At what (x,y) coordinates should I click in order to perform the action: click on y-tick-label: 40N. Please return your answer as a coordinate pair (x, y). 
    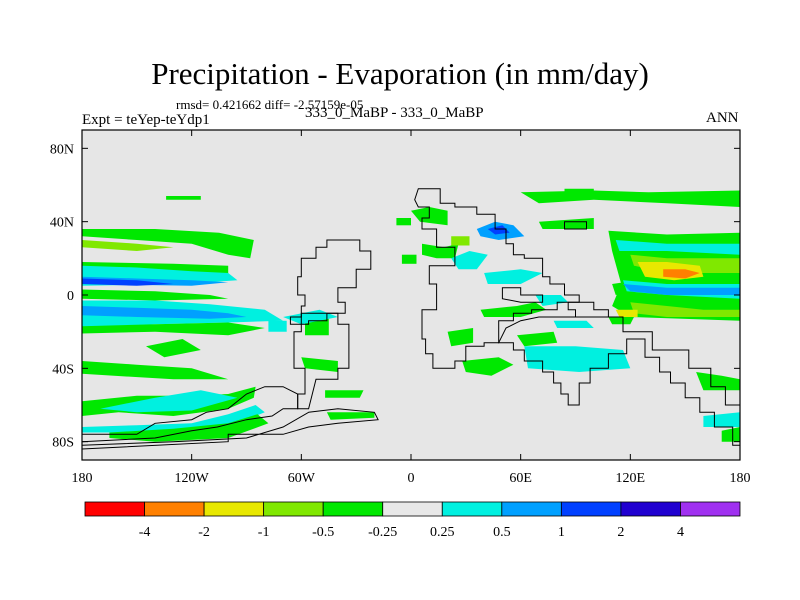
    Looking at the image, I should click on (62, 223).